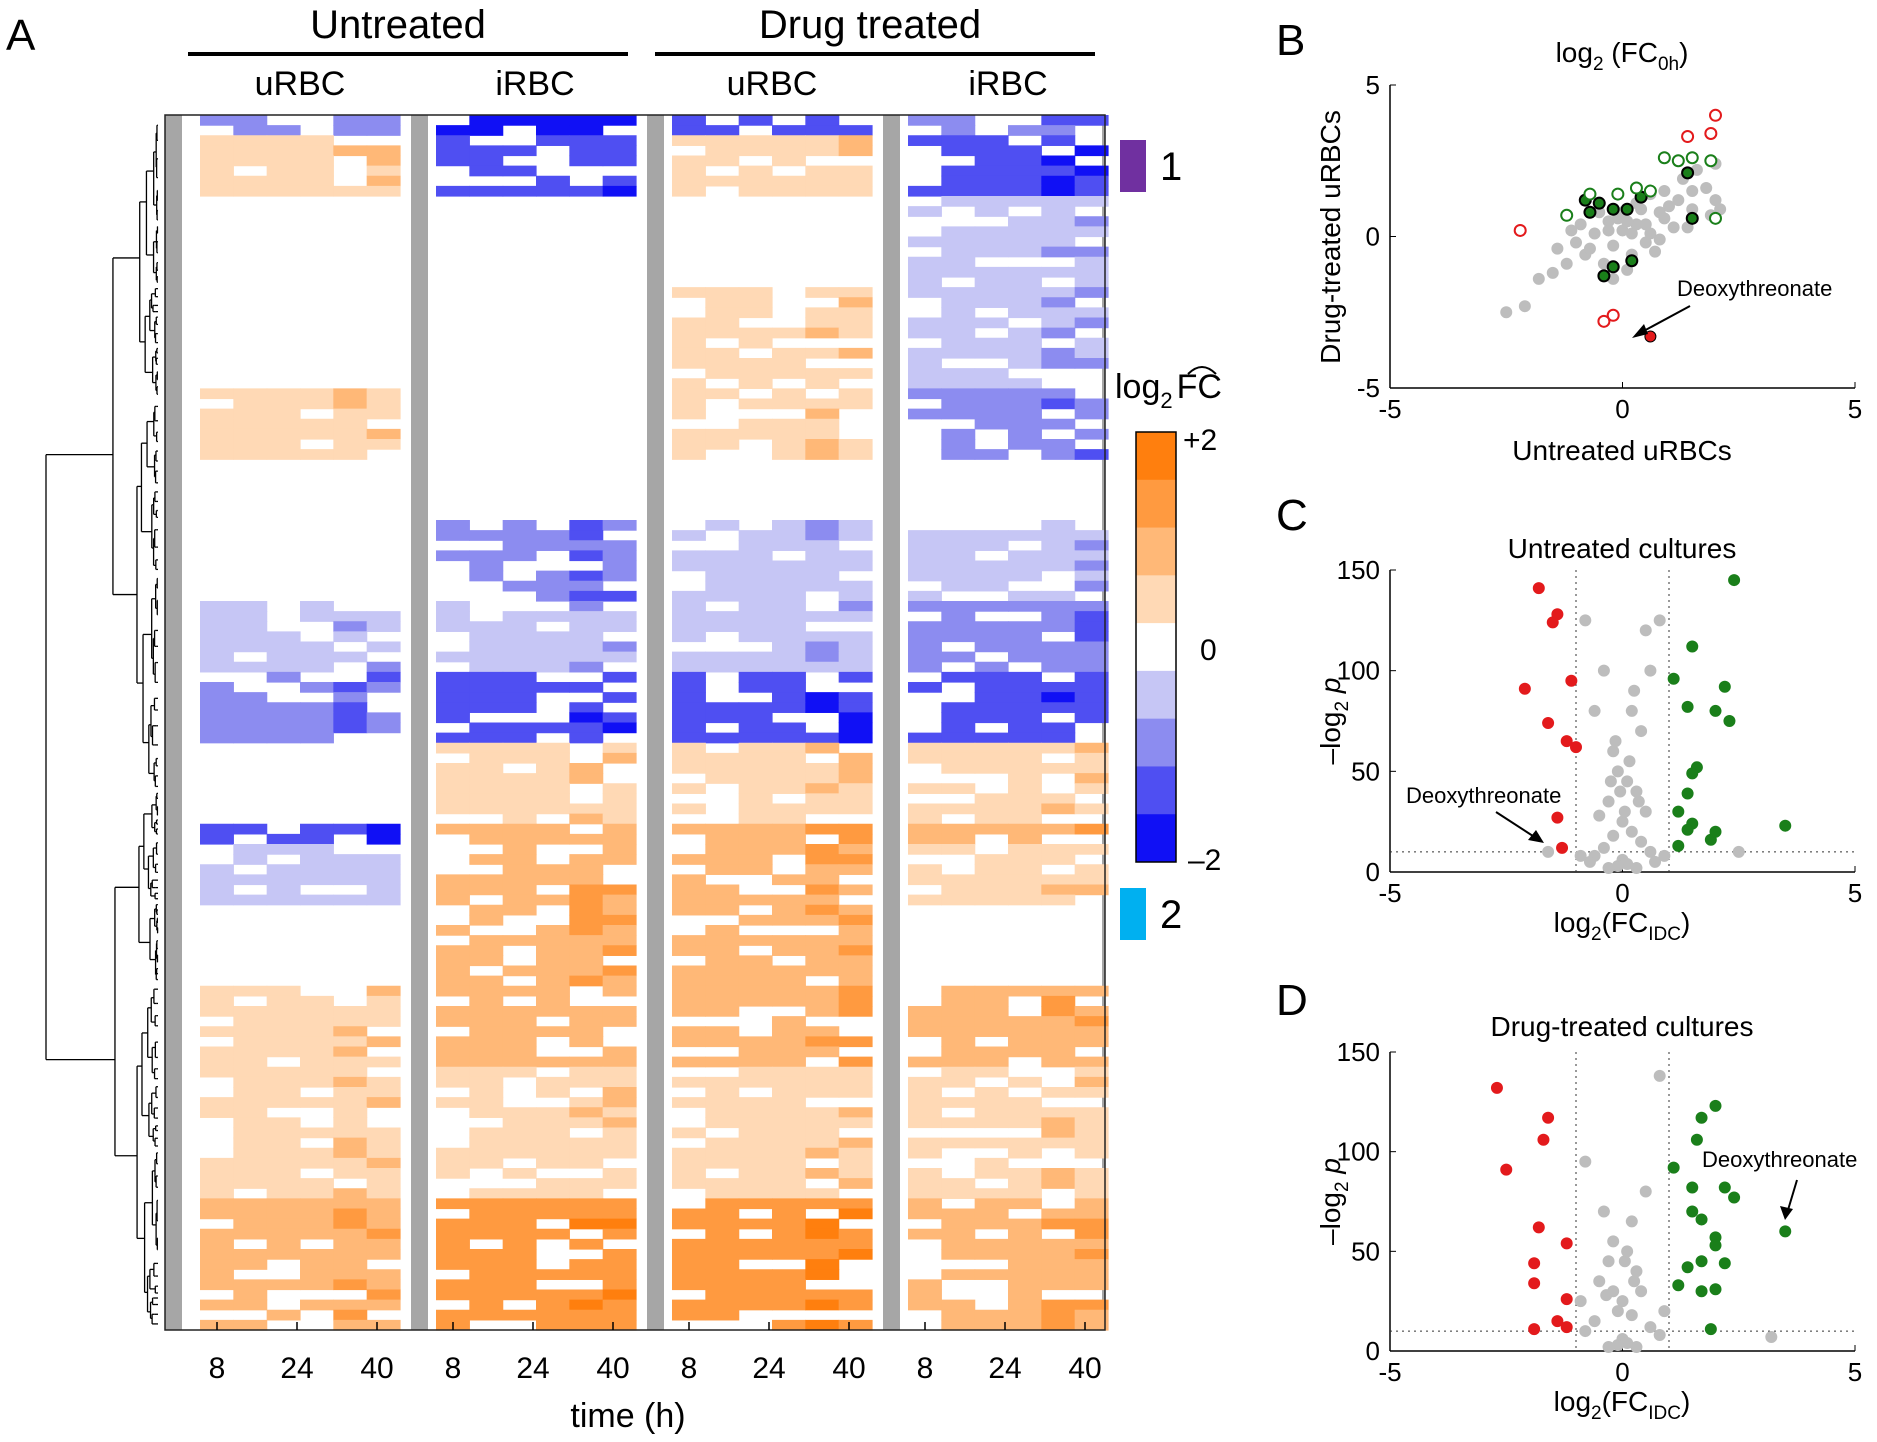 The image size is (1877, 1442). I want to click on data-point-down, so click(1543, 1139).